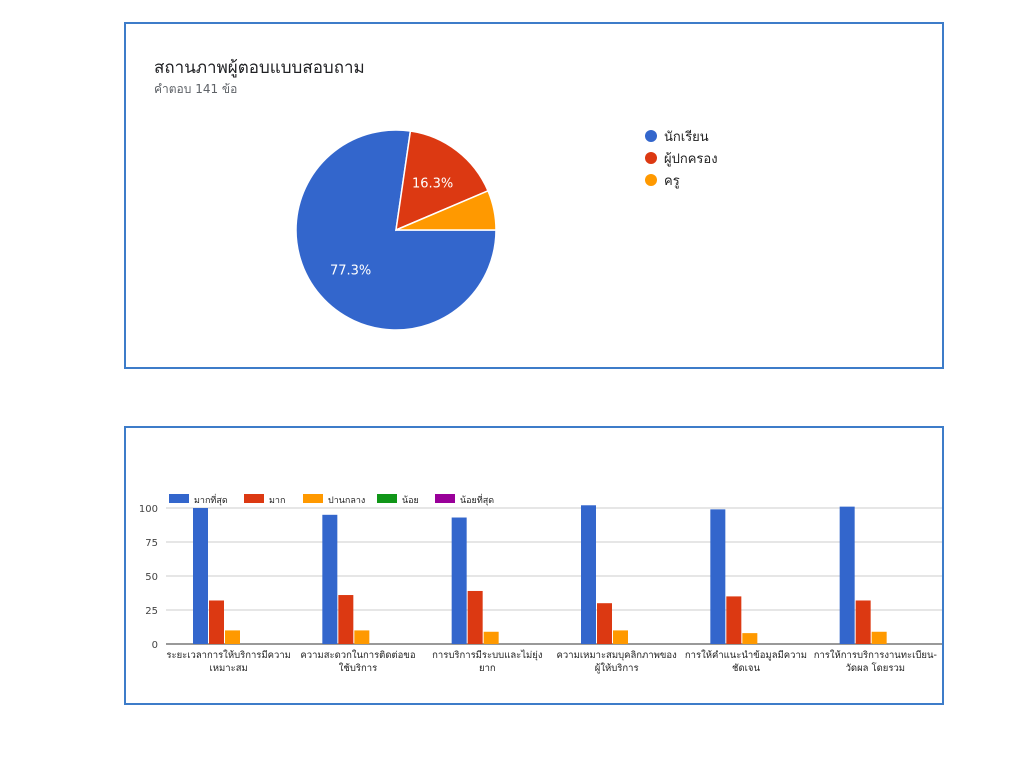  What do you see at coordinates (229, 668) in the screenshot?
I see `x-tick-label-0-1: เหมาะสม` at bounding box center [229, 668].